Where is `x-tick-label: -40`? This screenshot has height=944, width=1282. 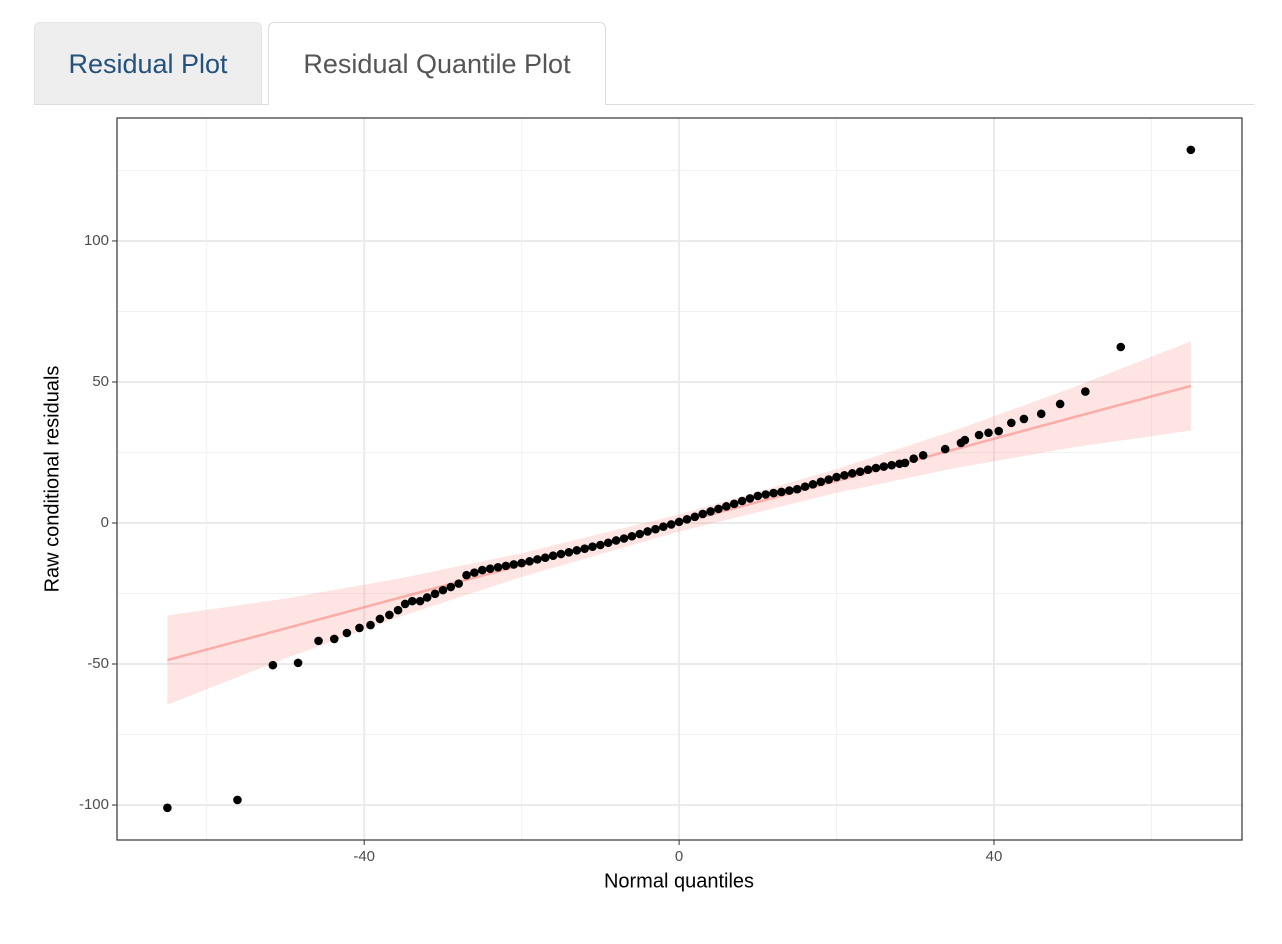
x-tick-label: -40 is located at coordinates (364, 856).